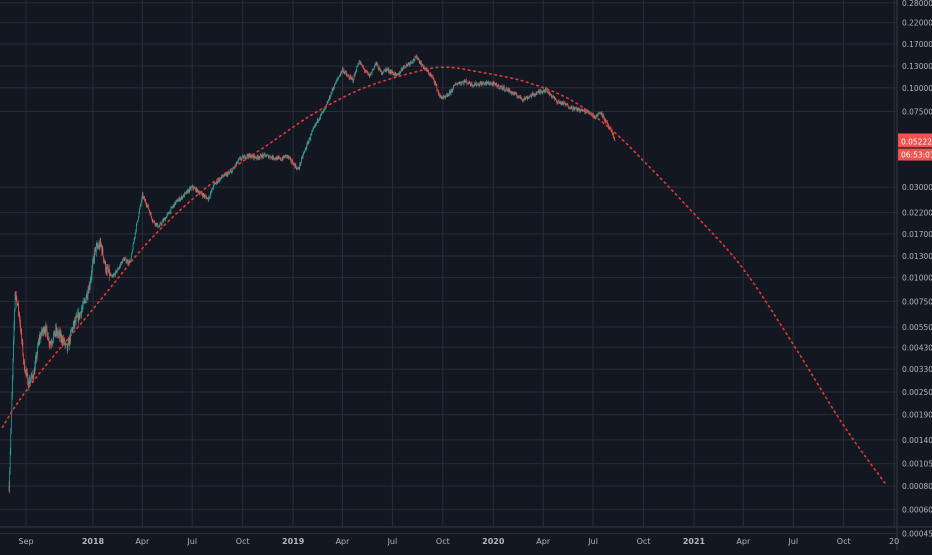 Image resolution: width=932 pixels, height=555 pixels. What do you see at coordinates (543, 541) in the screenshot?
I see `time-tick-label: Apr` at bounding box center [543, 541].